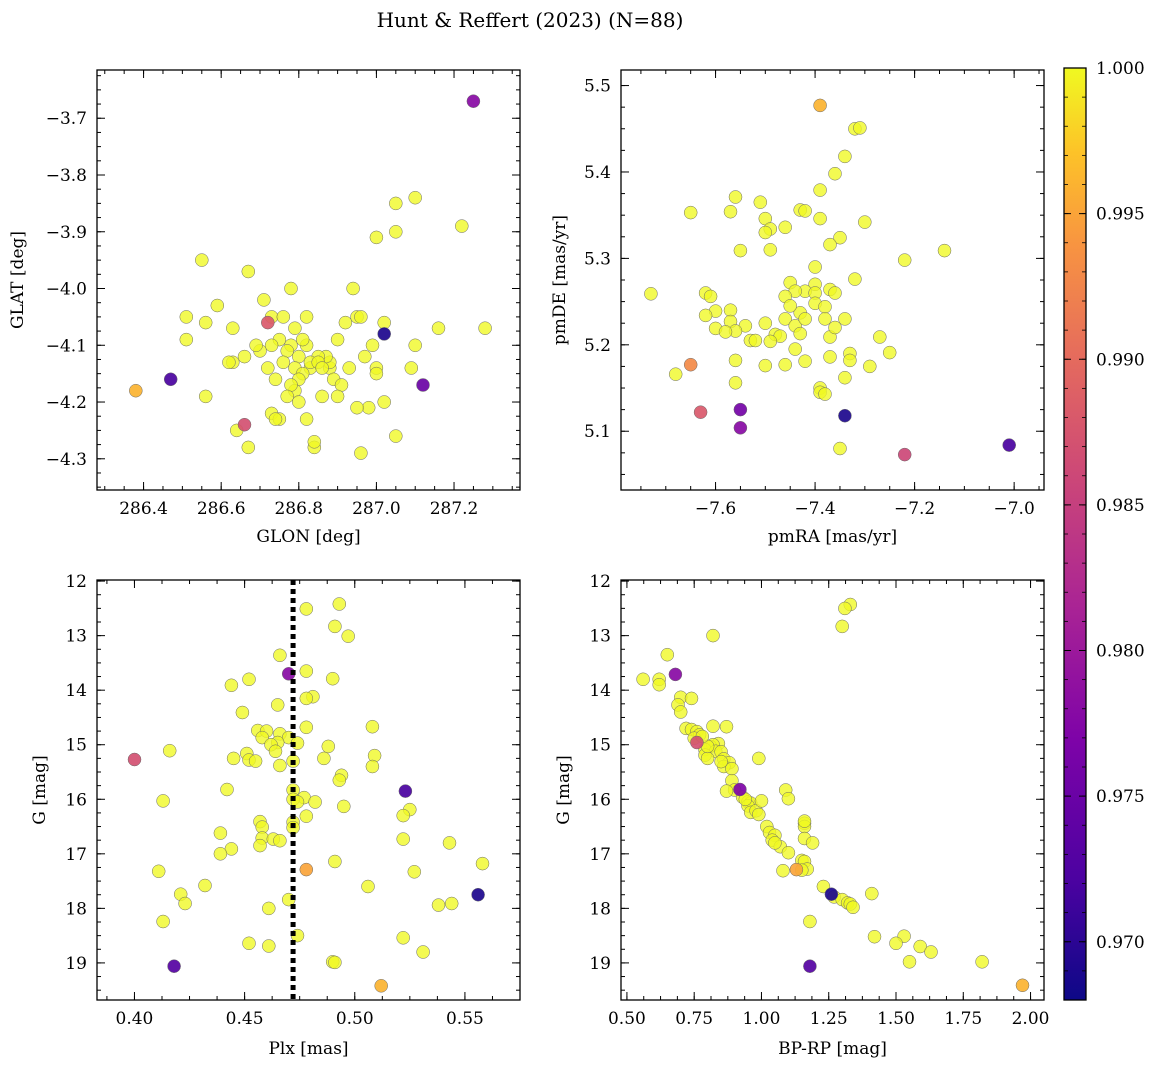 This screenshot has height=1068, width=1161. What do you see at coordinates (40, 789) in the screenshot?
I see `y-axis-label: G [mag]` at bounding box center [40, 789].